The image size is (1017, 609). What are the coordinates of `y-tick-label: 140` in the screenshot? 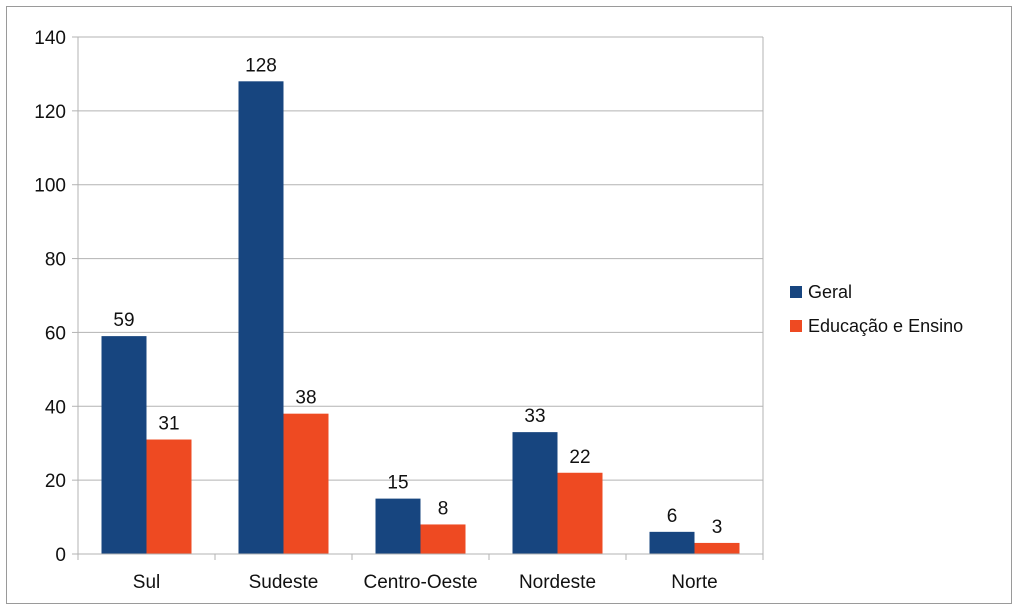 It's located at (50, 38).